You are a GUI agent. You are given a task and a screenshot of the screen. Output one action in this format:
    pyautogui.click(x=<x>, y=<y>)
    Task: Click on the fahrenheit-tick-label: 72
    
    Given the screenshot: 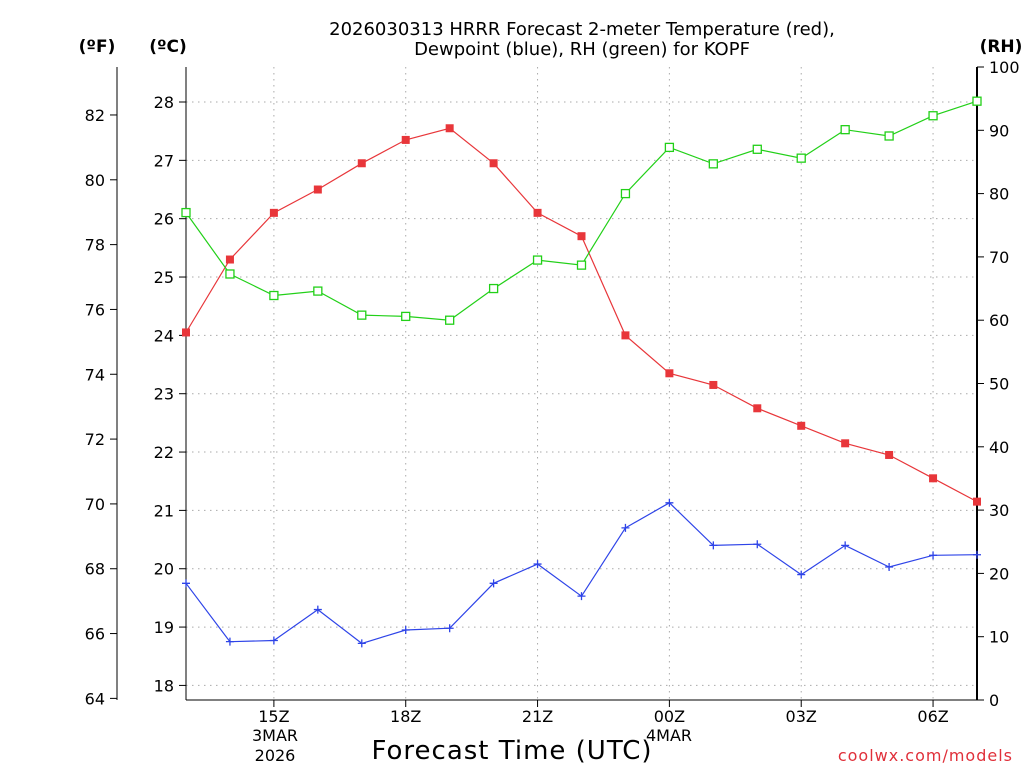 What is the action you would take?
    pyautogui.click(x=95, y=439)
    